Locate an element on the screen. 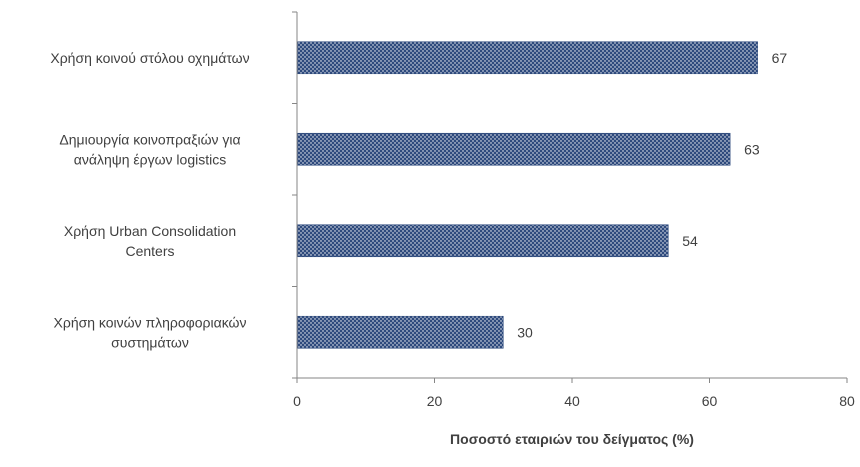 This screenshot has width=860, height=467. category-label-1: Χρήση κοινού στόλου οχημάτων is located at coordinates (149, 58).